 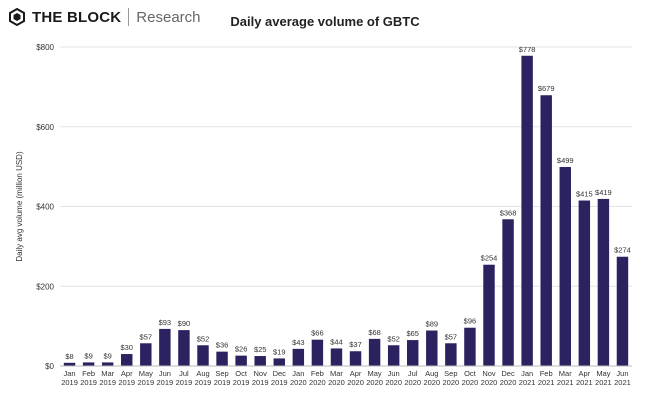 I want to click on brand-divider, so click(x=129, y=17).